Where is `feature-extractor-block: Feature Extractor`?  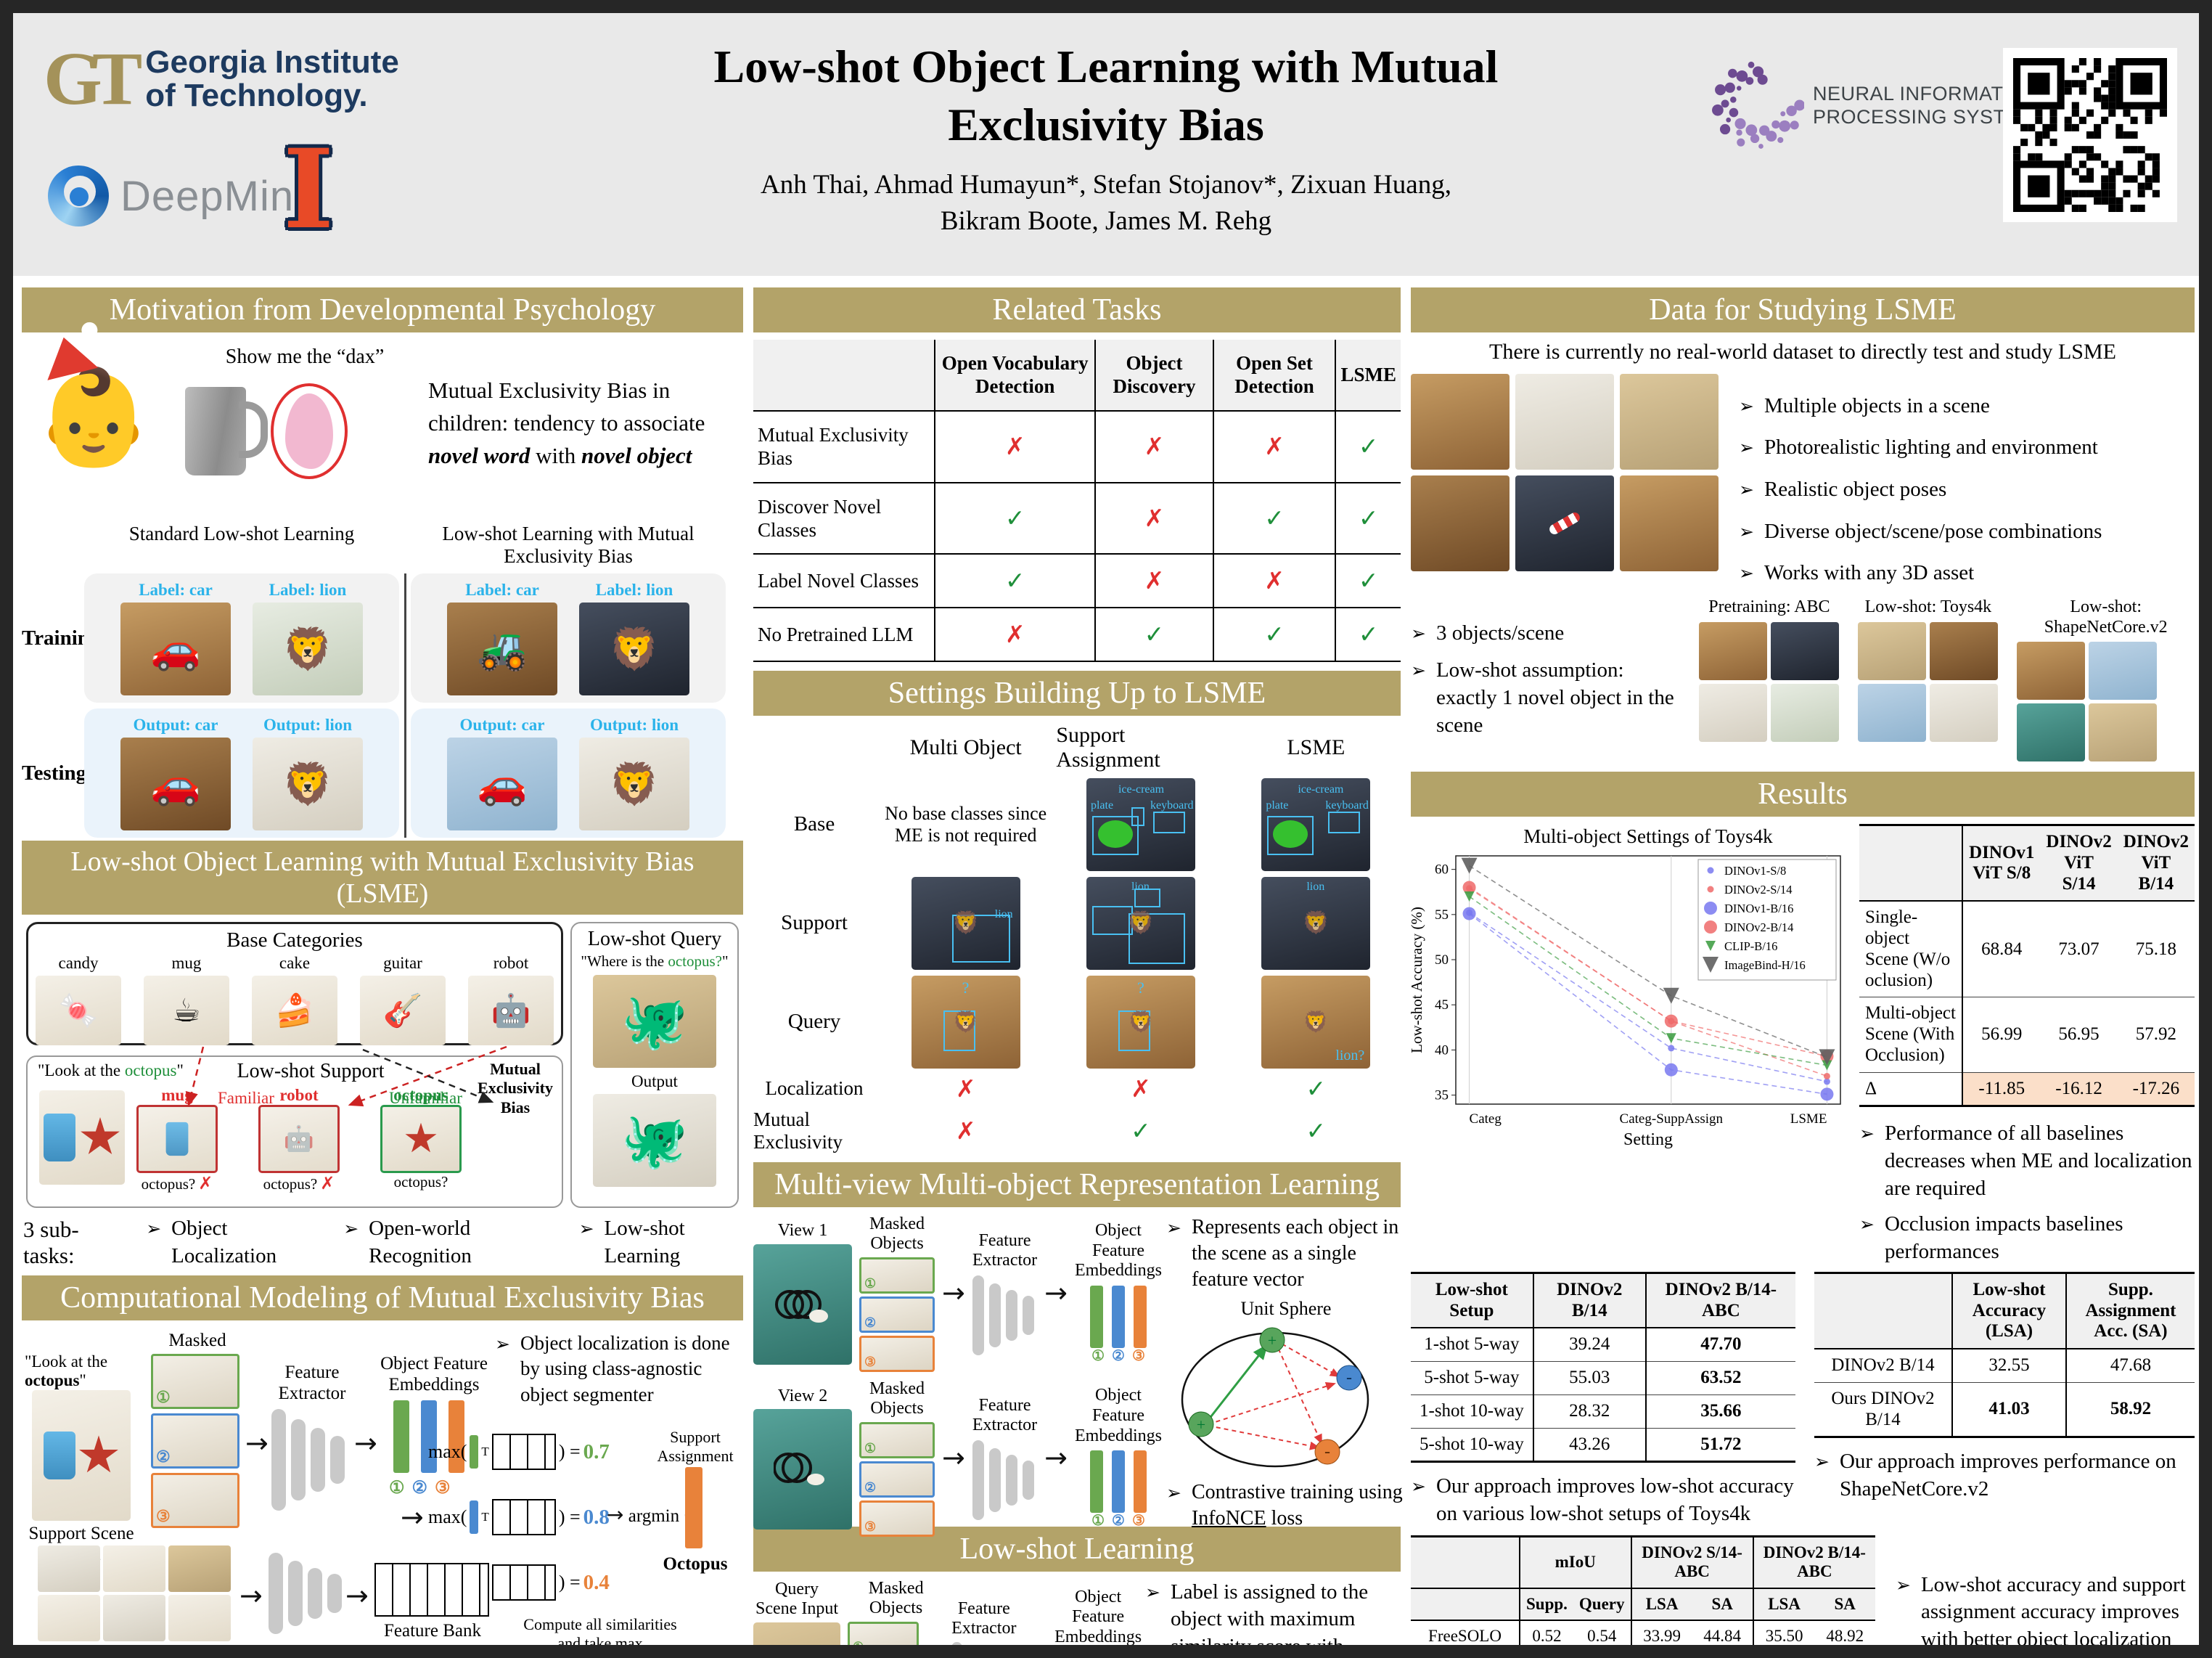 feature-extractor-block: Feature Extractor is located at coordinates (1004, 1293).